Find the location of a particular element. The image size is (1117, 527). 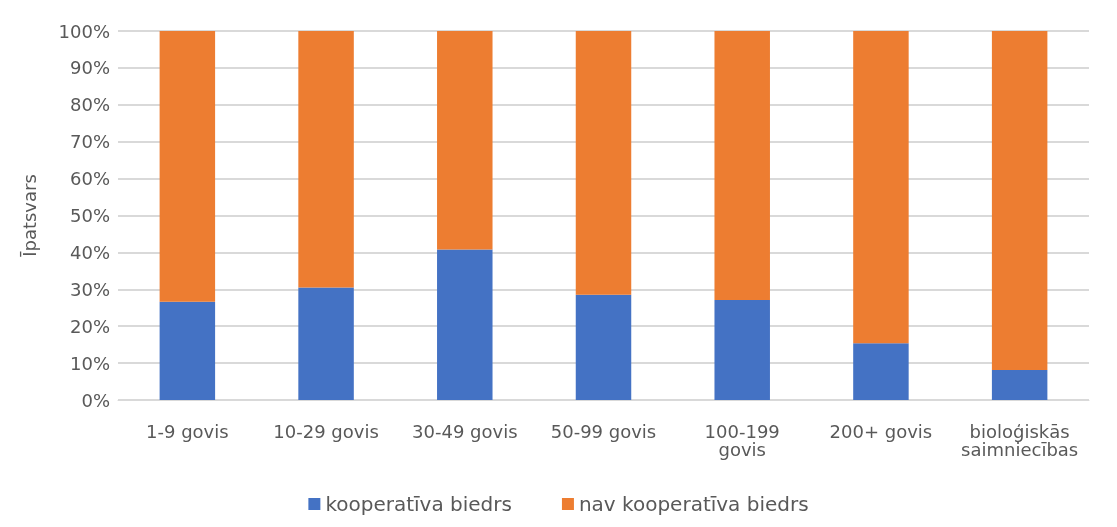

x-tick-label: 200+ govis is located at coordinates (881, 431).